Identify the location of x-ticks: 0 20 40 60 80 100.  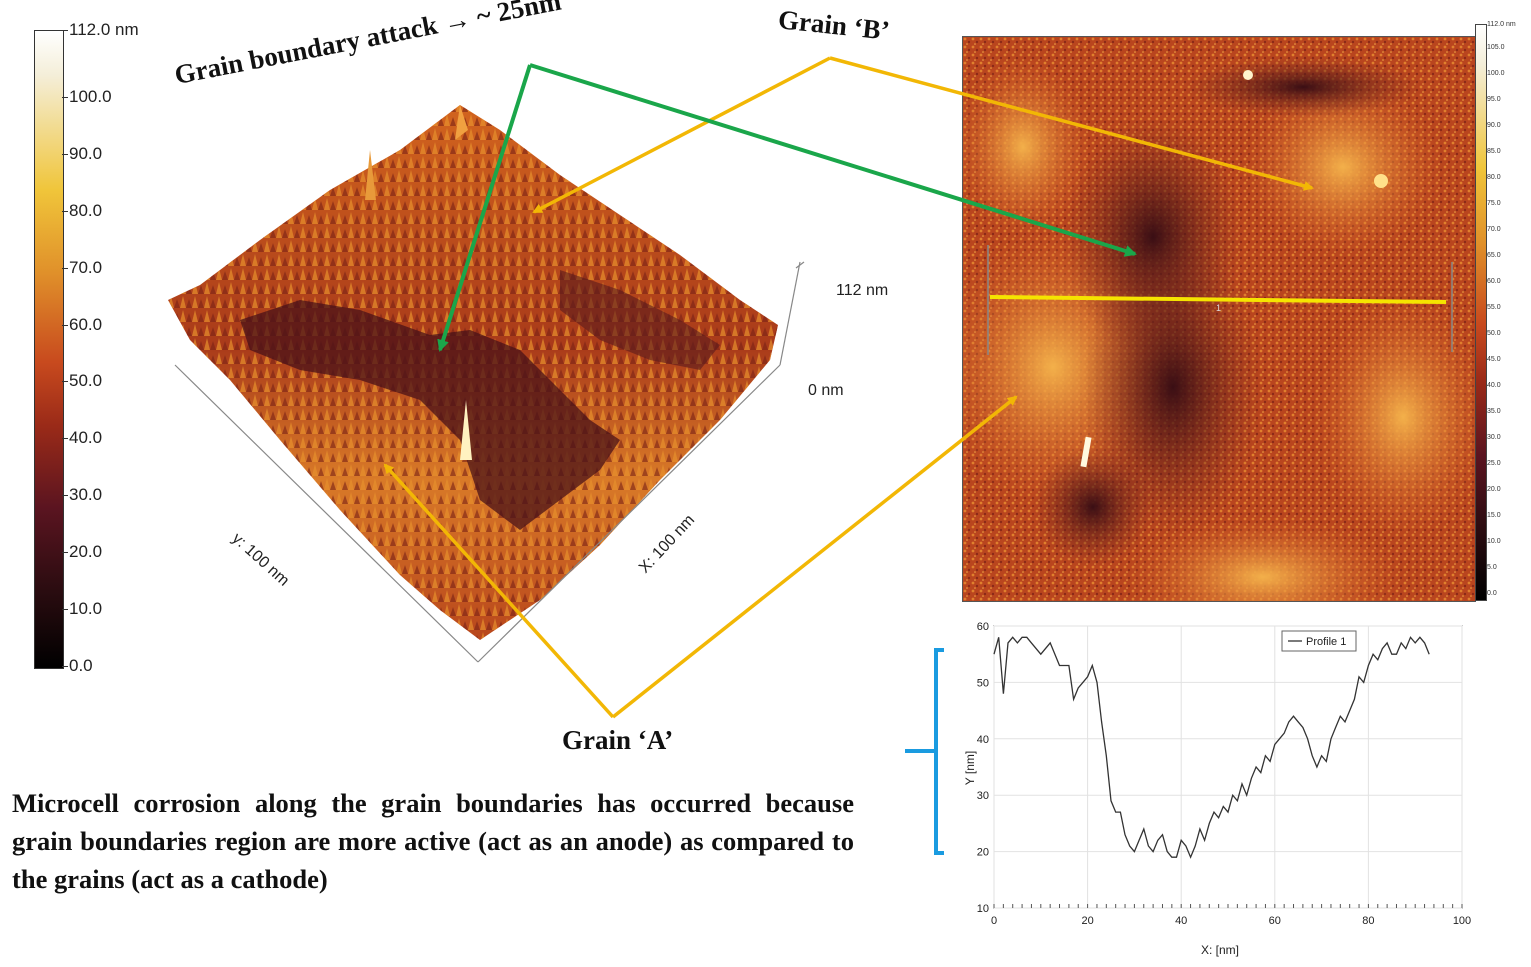
(1231, 915).